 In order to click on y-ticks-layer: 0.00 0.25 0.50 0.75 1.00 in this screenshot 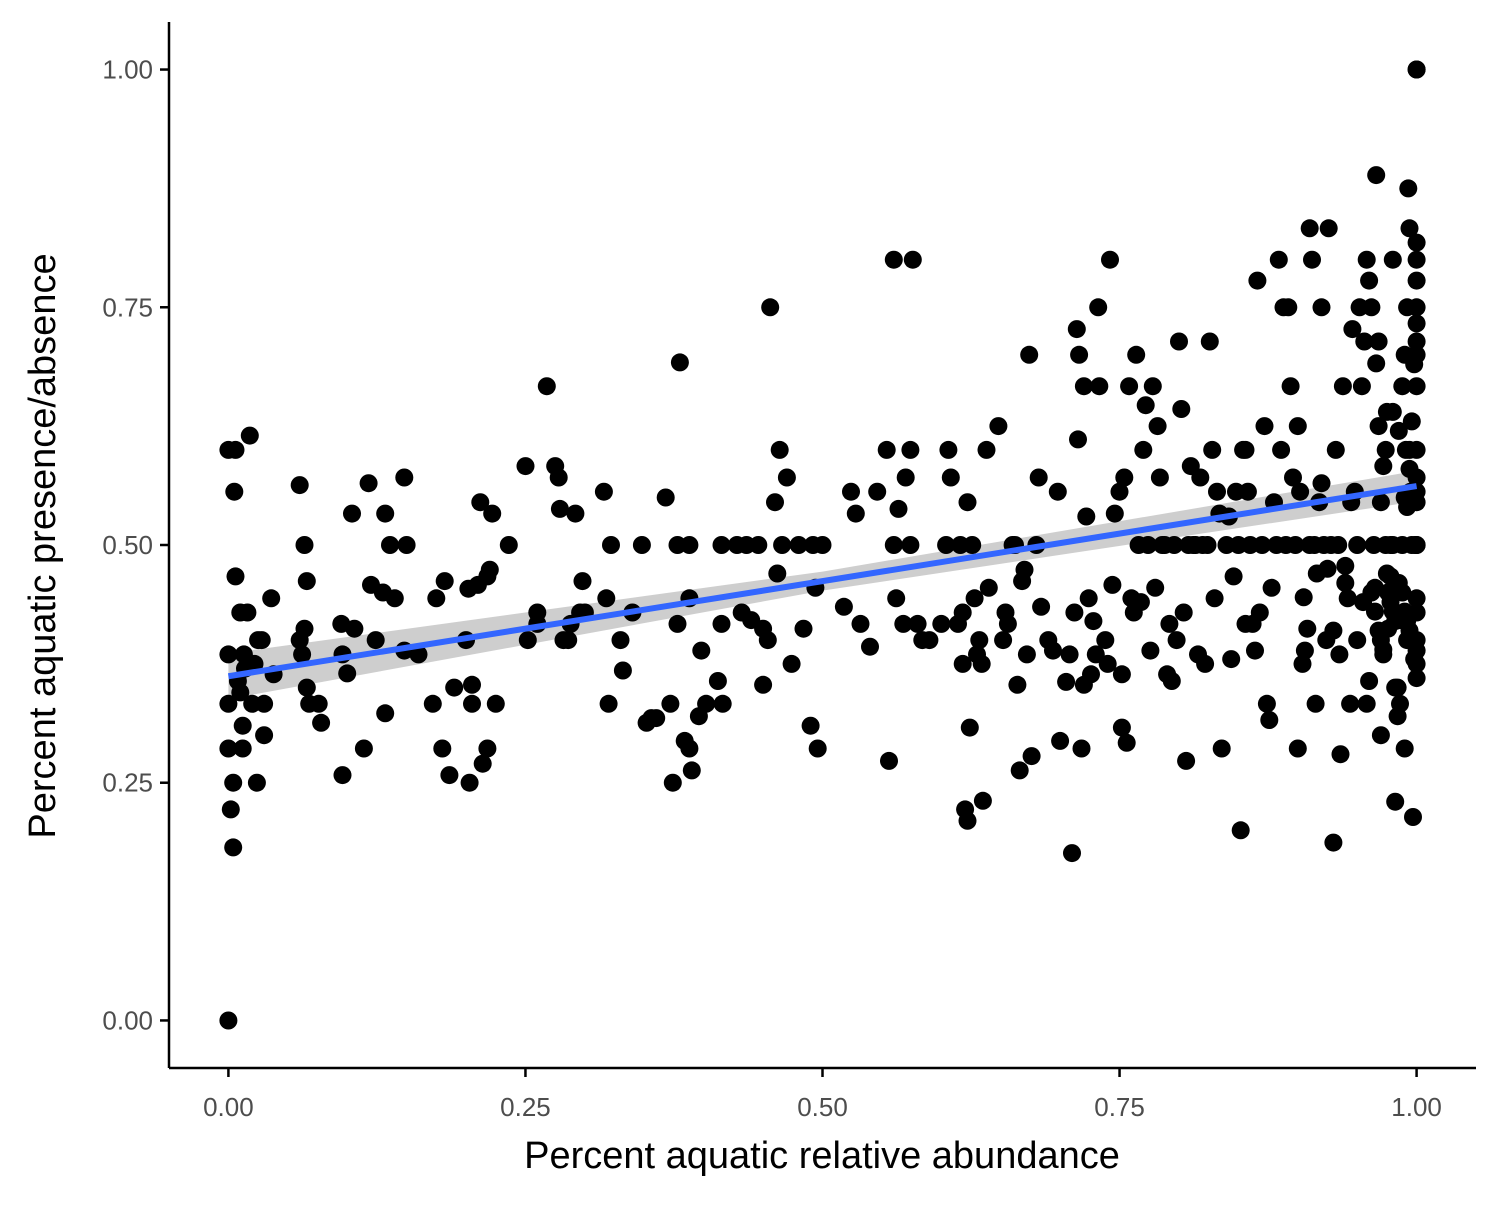, I will do `click(135, 545)`.